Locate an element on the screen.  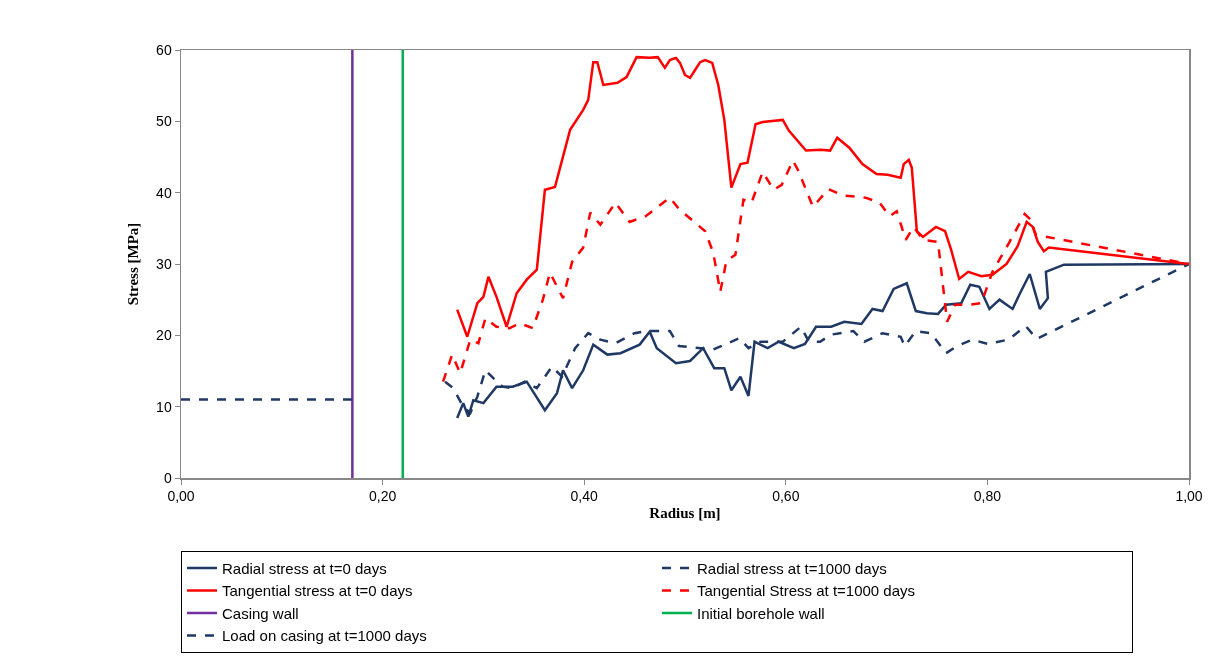
y-tick-label: 40 is located at coordinates (164, 192).